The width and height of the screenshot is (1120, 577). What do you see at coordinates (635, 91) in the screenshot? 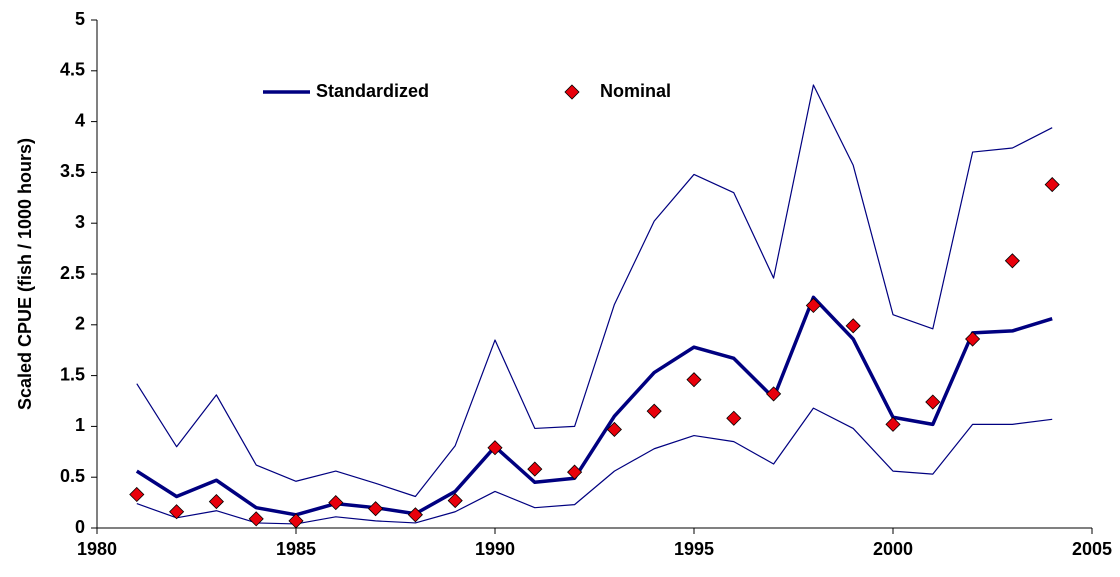
I see `legend-label: Nominal` at bounding box center [635, 91].